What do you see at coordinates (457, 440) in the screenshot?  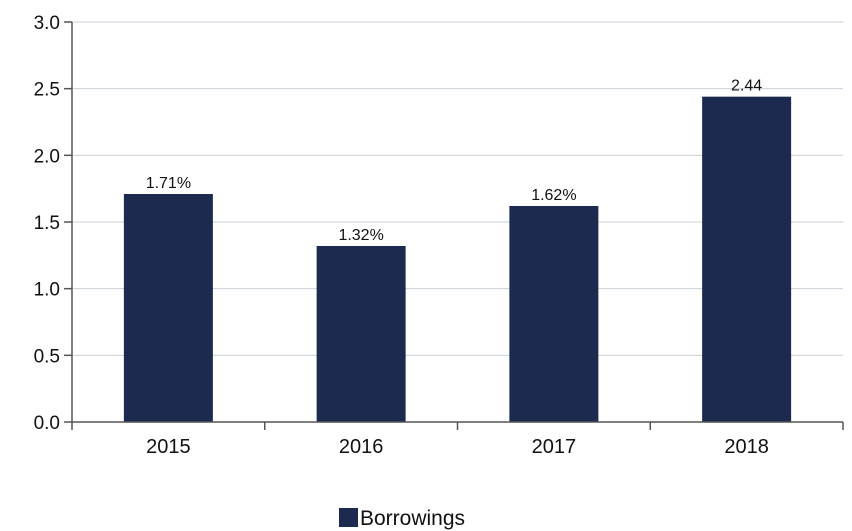 I see `x-axis-ticks: 2015 2016 2017 2018` at bounding box center [457, 440].